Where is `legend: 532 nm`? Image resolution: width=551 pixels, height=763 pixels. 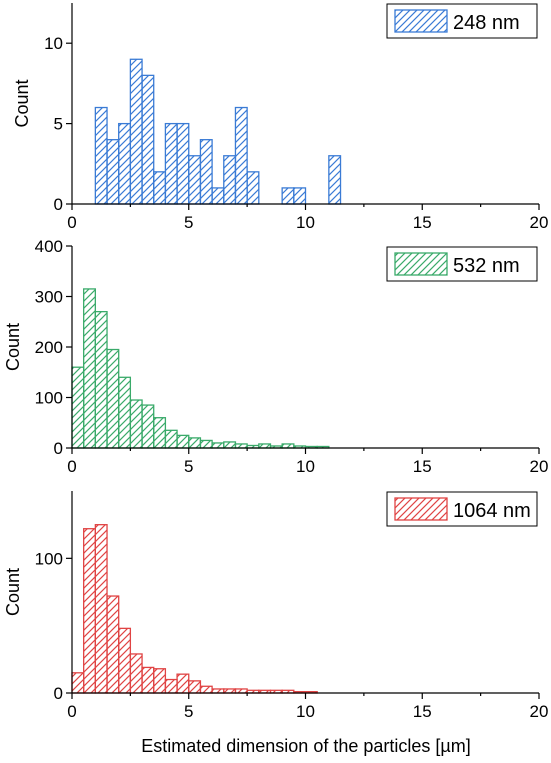 legend: 532 nm is located at coordinates (462, 264).